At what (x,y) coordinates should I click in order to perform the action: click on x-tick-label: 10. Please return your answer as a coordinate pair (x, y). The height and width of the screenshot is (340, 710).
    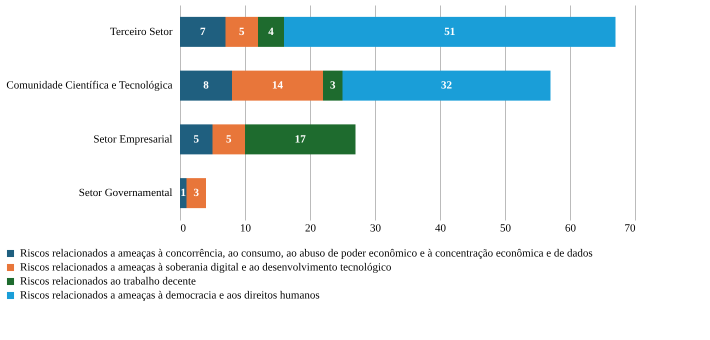
    Looking at the image, I should click on (246, 228).